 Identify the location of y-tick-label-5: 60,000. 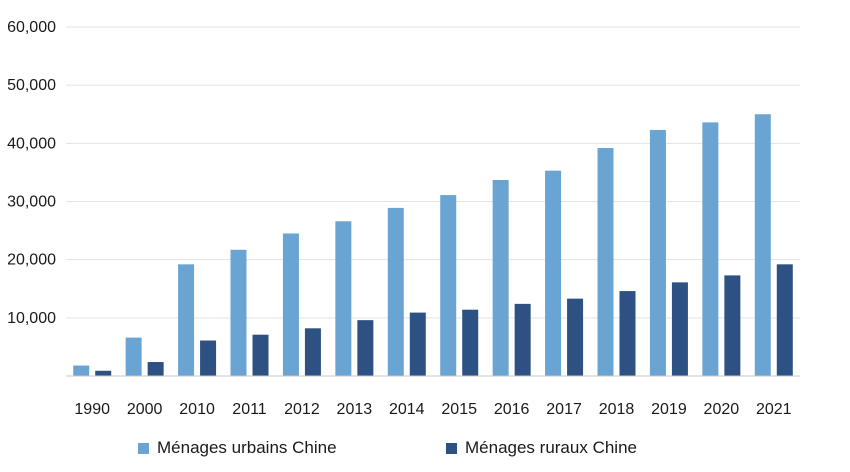
(31, 27).